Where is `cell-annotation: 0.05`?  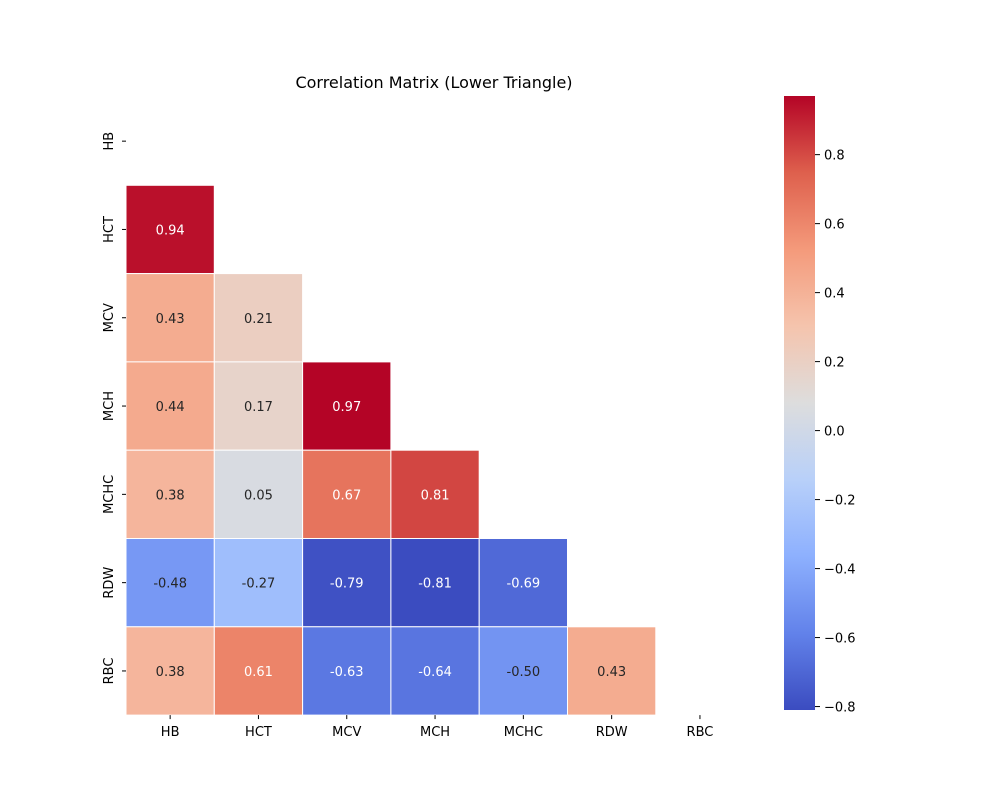
cell-annotation: 0.05 is located at coordinates (258, 495).